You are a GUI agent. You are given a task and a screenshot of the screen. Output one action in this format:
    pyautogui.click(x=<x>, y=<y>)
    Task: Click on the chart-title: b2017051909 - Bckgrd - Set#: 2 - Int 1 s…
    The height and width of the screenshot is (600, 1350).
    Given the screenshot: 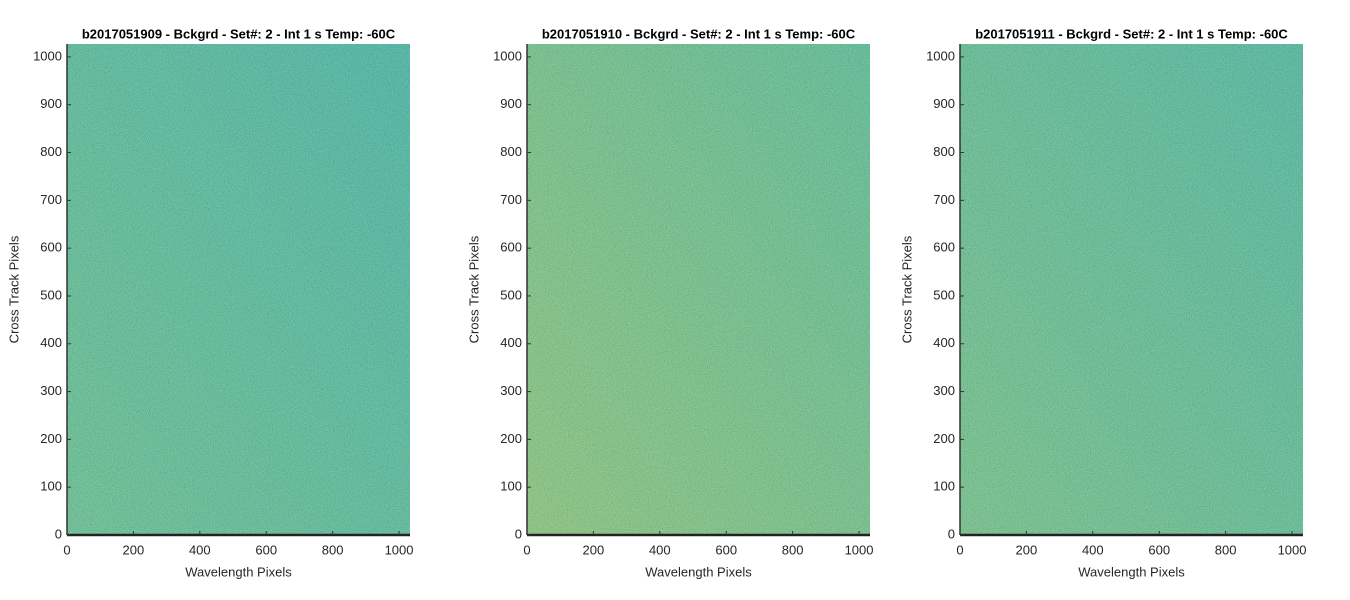 What is the action you would take?
    pyautogui.click(x=239, y=33)
    